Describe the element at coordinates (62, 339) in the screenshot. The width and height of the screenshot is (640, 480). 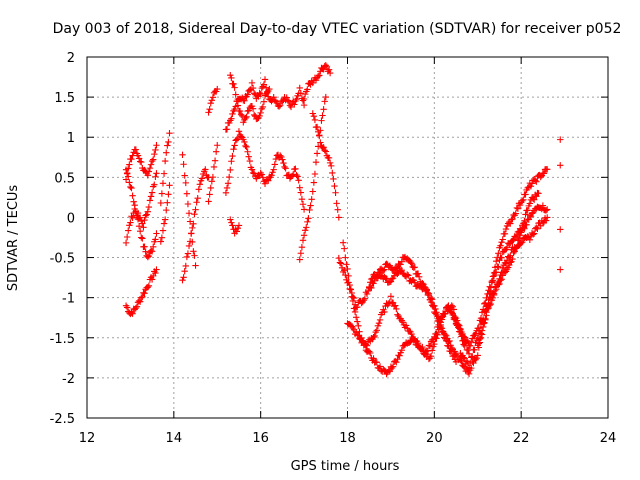
I see `y-tick-label: -1.5` at that location.